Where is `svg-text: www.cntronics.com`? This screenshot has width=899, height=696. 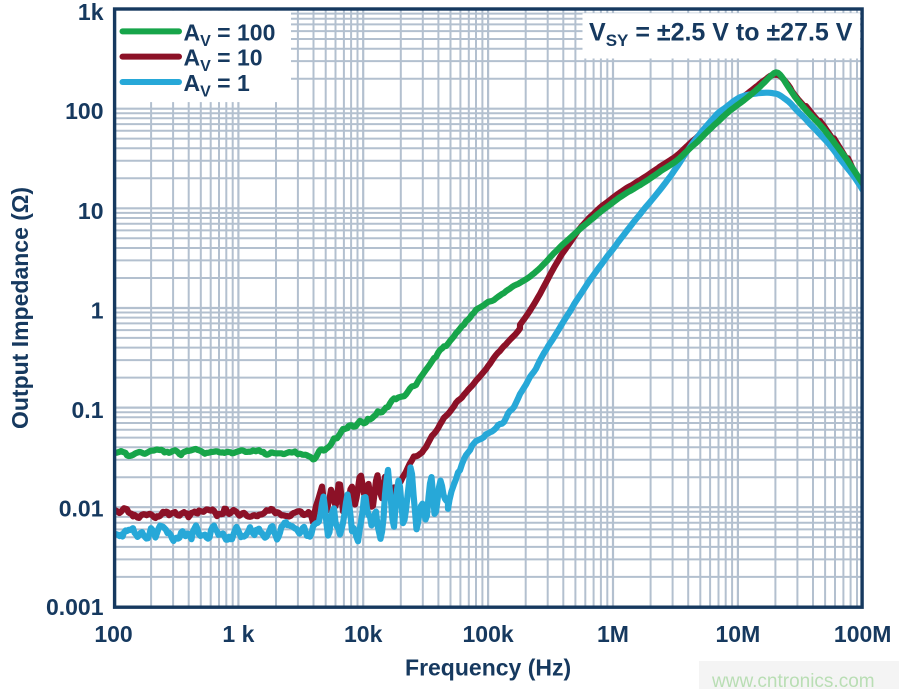 svg-text: www.cntronics.com is located at coordinates (793, 681).